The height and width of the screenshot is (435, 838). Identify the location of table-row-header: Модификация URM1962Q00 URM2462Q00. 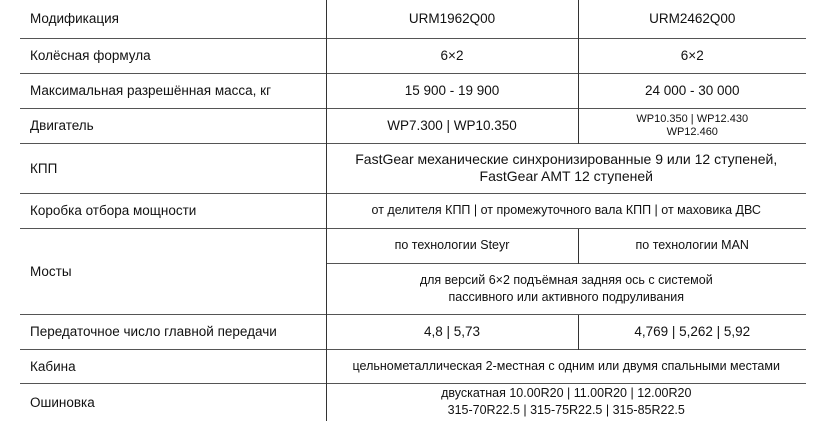
(413, 19).